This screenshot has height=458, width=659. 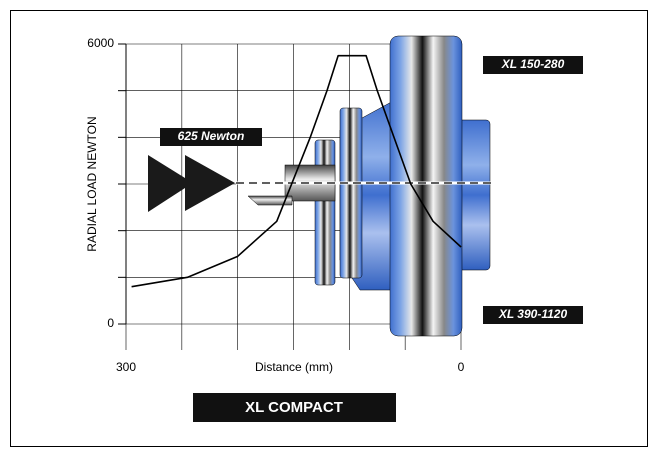 I want to click on annotation: XL 390-1120, so click(x=533, y=314).